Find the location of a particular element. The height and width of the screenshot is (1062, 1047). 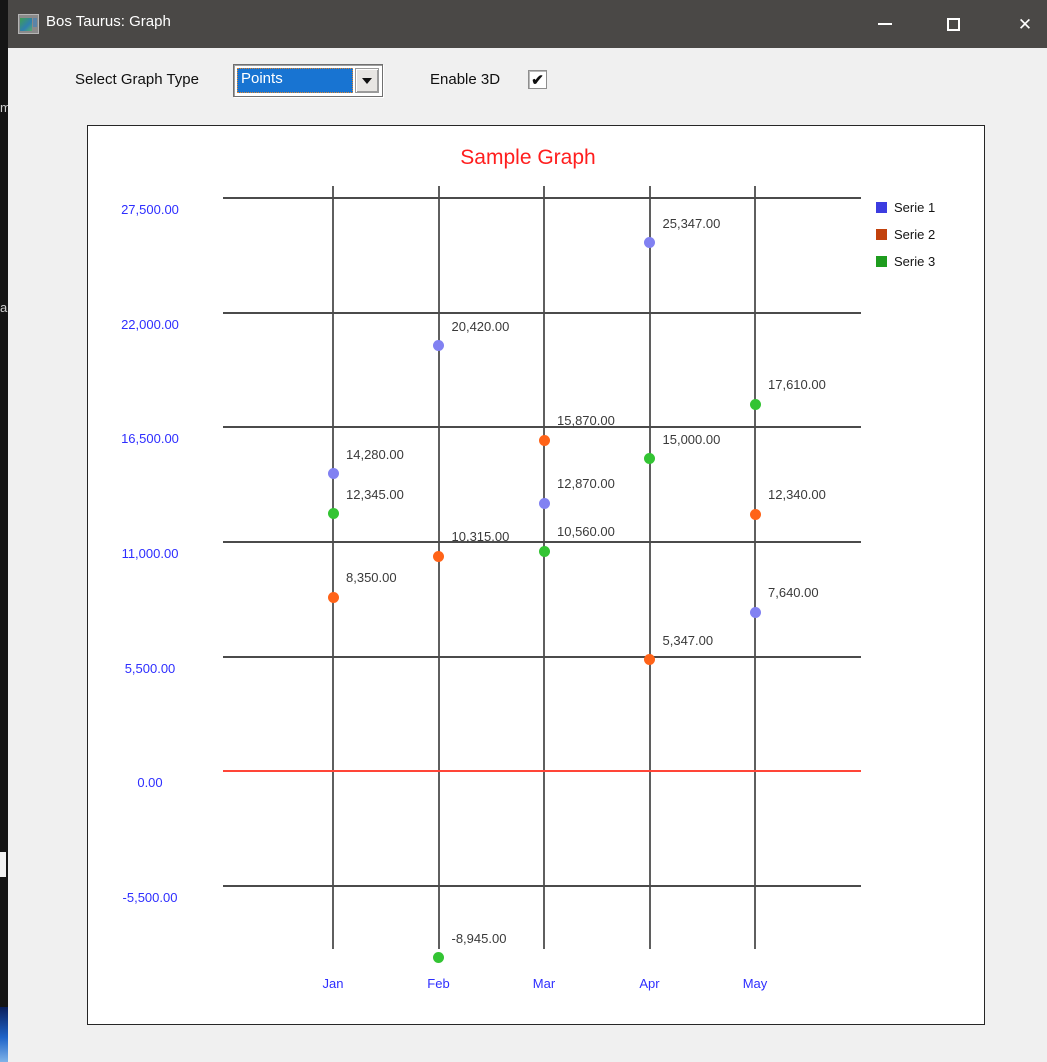

close-button: ✕ is located at coordinates (1025, 24).